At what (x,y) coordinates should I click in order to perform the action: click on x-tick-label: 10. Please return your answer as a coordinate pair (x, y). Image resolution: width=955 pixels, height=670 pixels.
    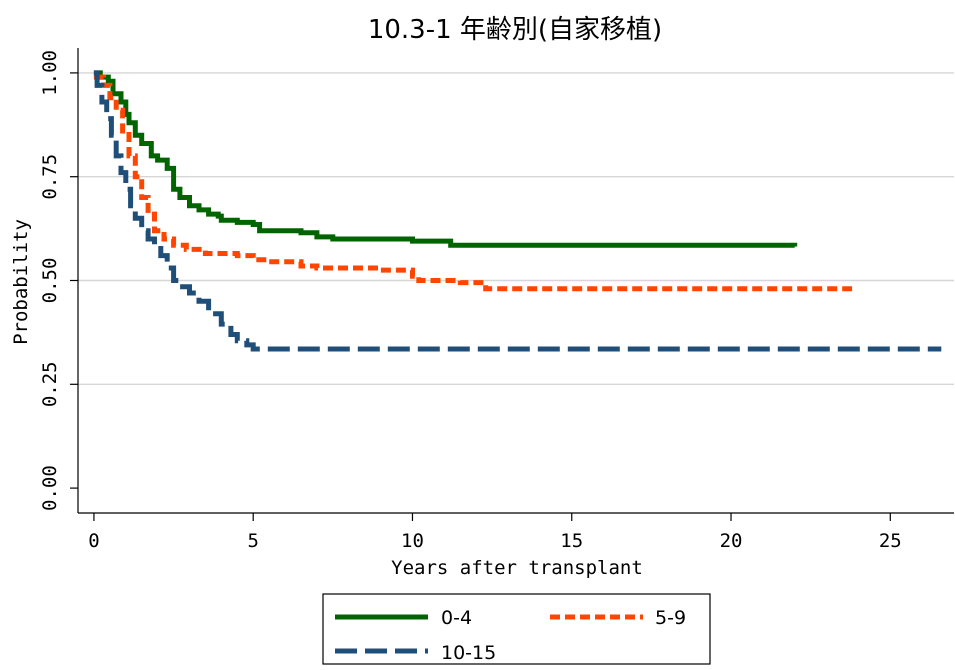
    Looking at the image, I should click on (412, 541).